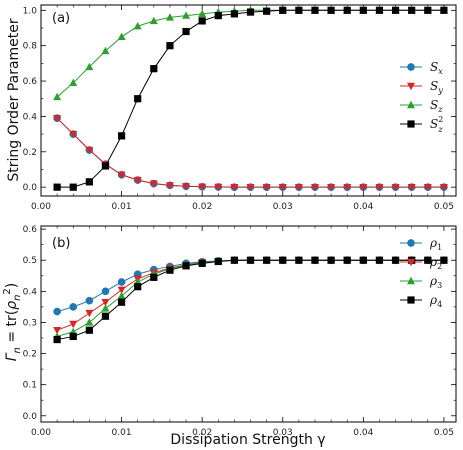 This screenshot has width=463, height=450. I want to click on ylabel-b-close: ), so click(12, 285).